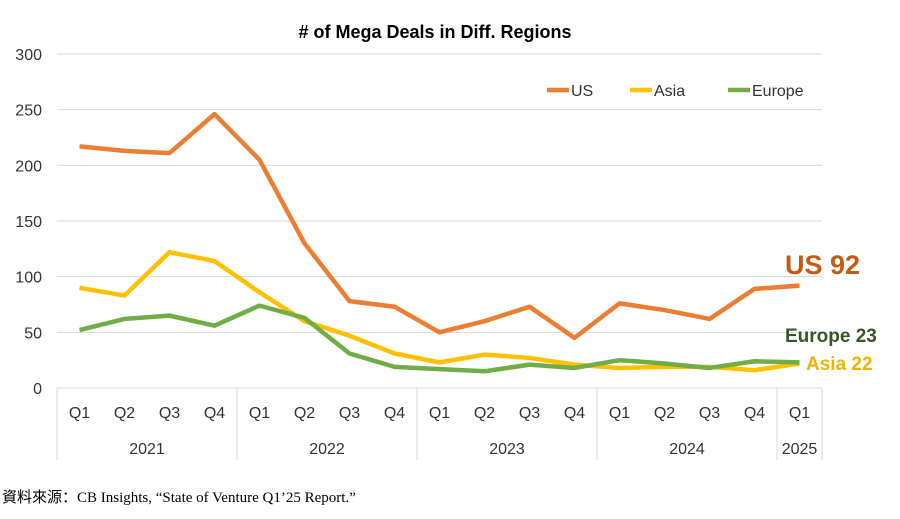 The height and width of the screenshot is (519, 900). Describe the element at coordinates (28, 222) in the screenshot. I see `y-tick-label: 150` at that location.